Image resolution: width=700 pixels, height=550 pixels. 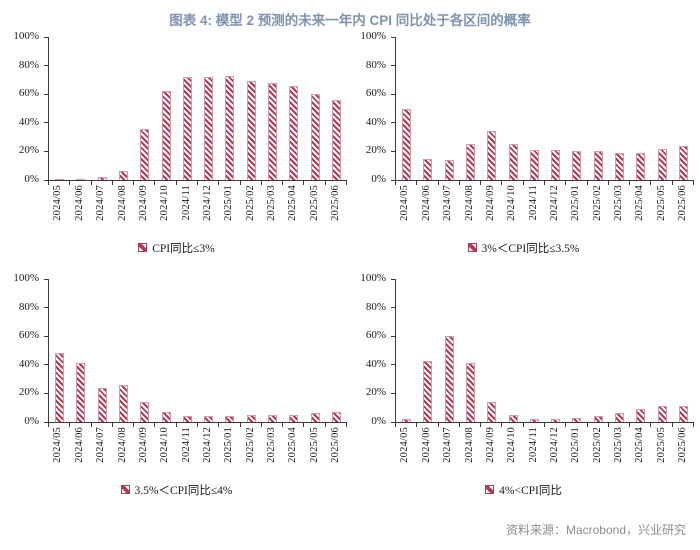 What do you see at coordinates (183, 490) in the screenshot?
I see `legend-label: 3.5%＜CPI同比≤4%` at bounding box center [183, 490].